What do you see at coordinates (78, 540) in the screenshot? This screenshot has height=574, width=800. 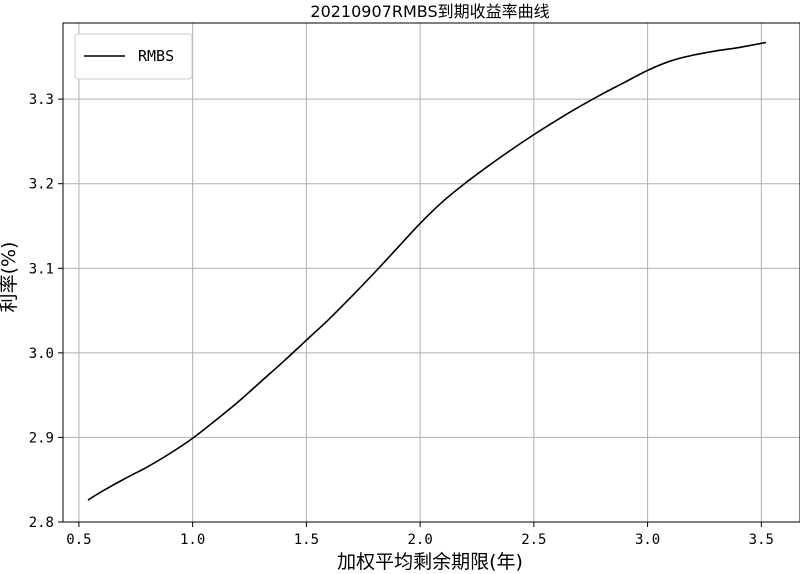 I see `x-tick-label: 0.5` at bounding box center [78, 540].